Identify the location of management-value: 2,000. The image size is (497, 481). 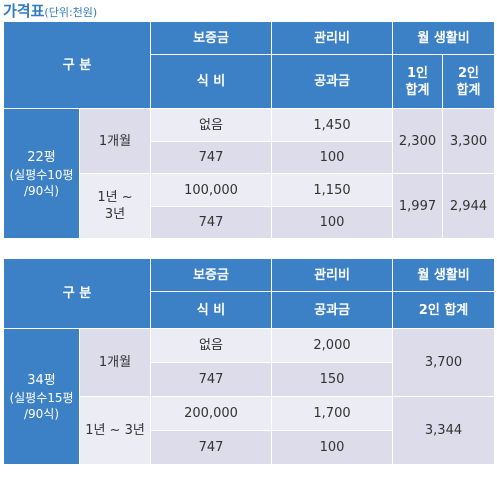
(332, 345).